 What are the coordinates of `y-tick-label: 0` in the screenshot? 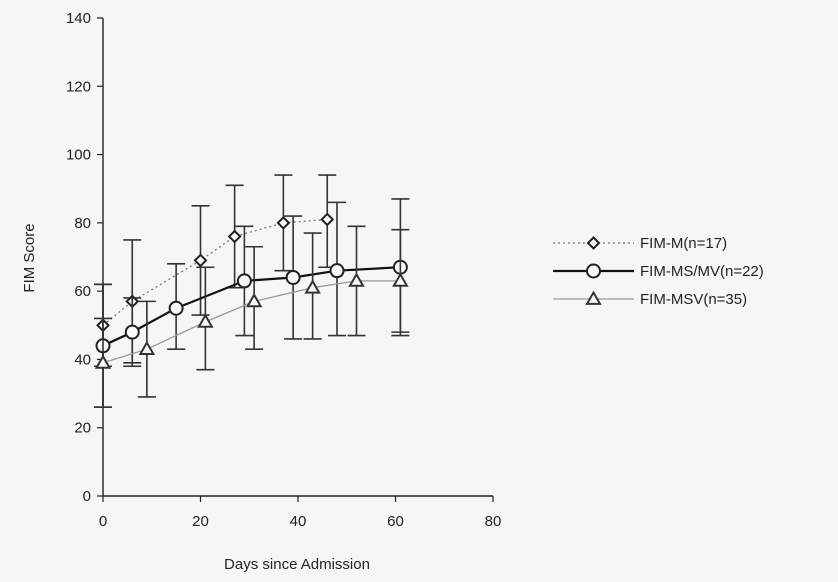 It's located at (87, 496).